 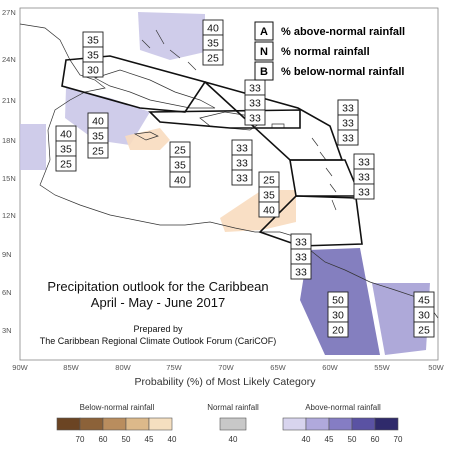 What do you see at coordinates (71, 367) in the screenshot?
I see `lon-tick-label: 85W` at bounding box center [71, 367].